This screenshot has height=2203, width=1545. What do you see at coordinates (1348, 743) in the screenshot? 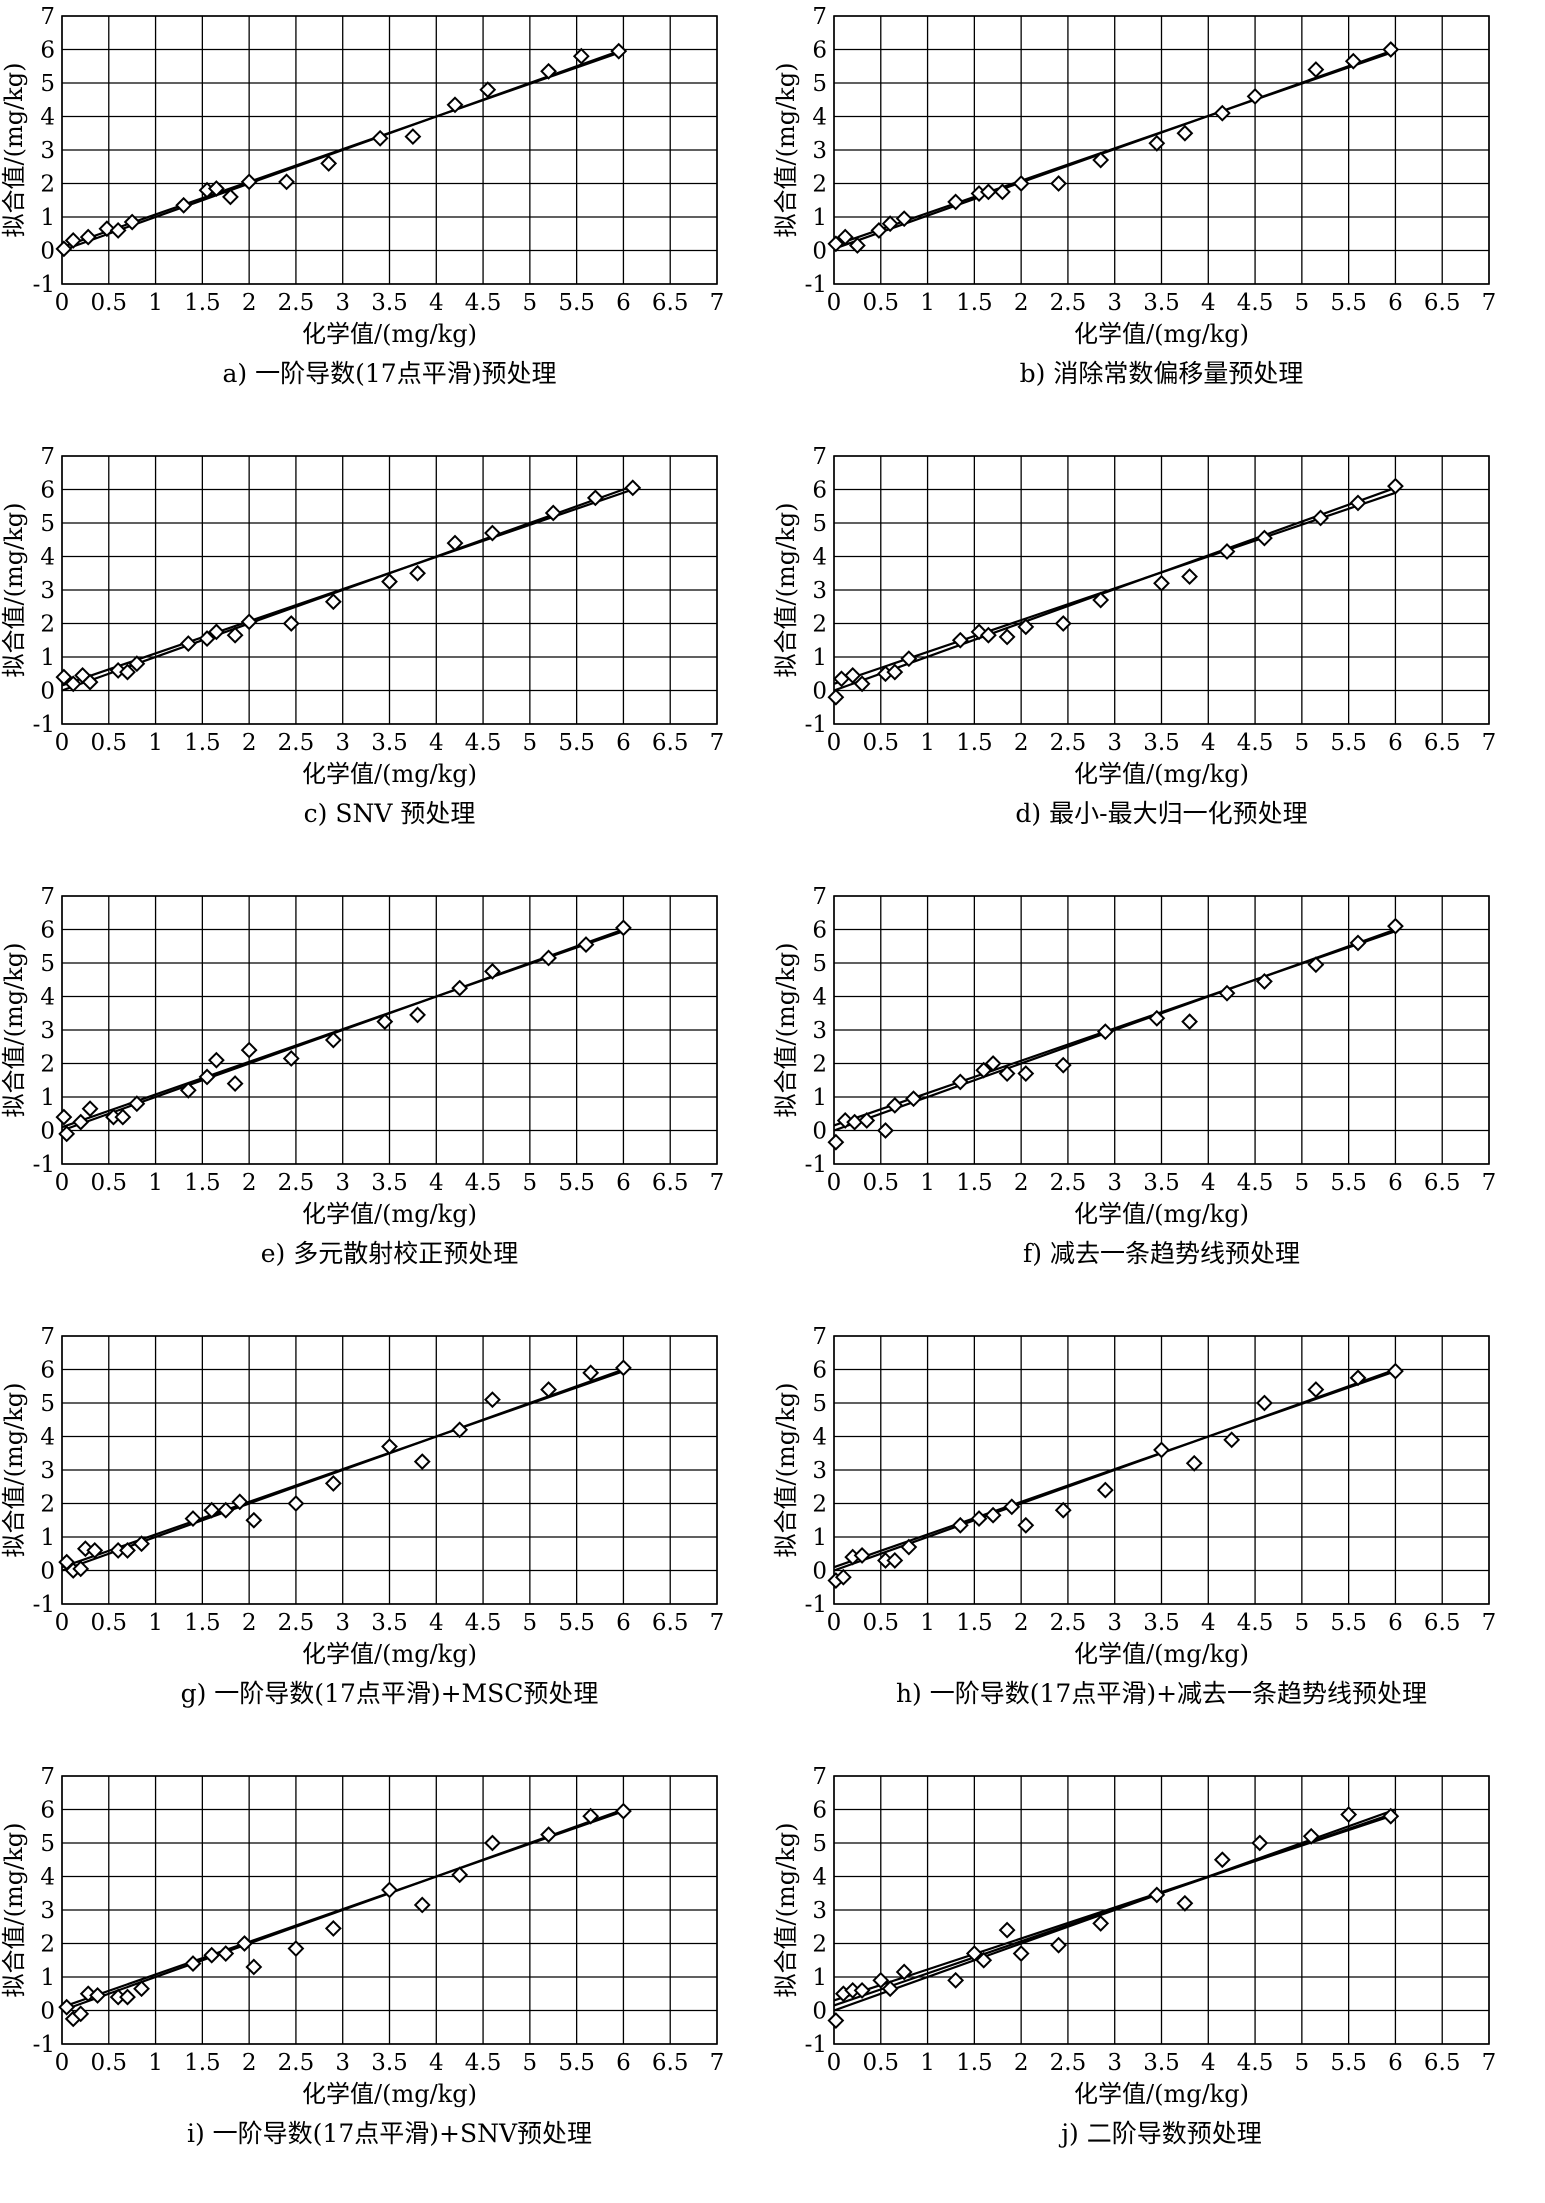
I see `x-tick-label: 5.5` at bounding box center [1348, 743].